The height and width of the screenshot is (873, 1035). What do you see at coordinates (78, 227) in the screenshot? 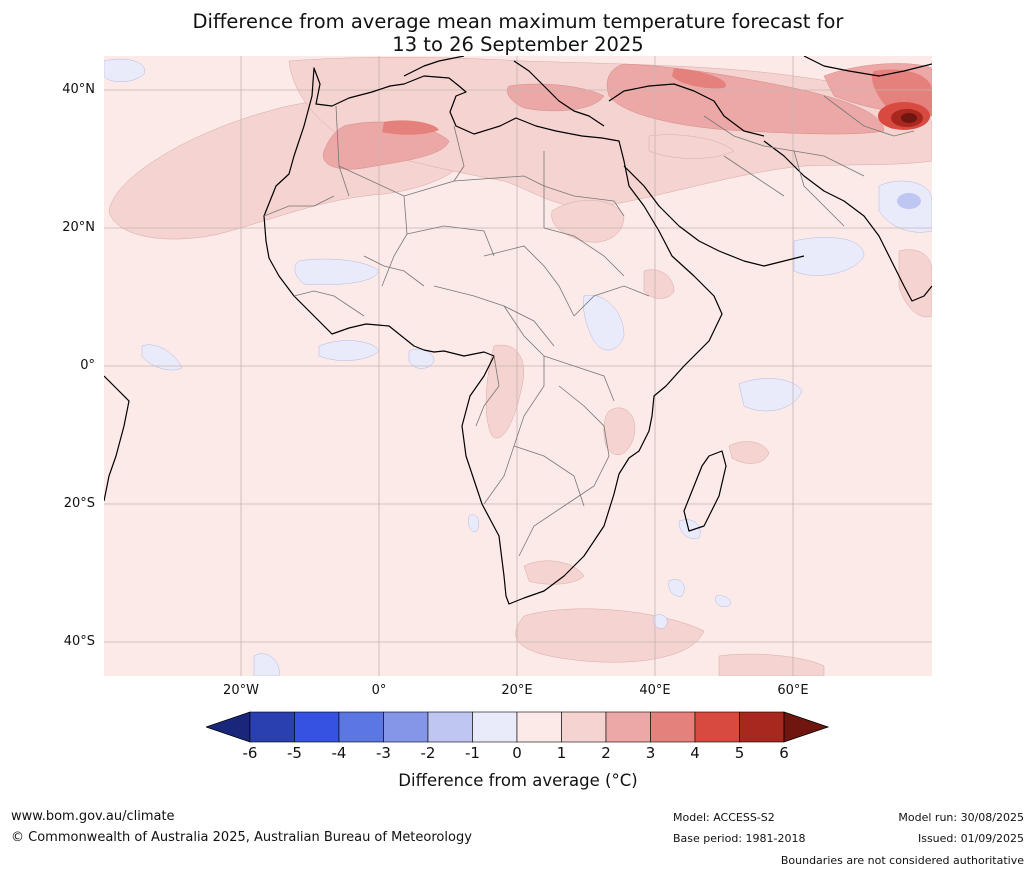
I see `lat-label-20n: 20°N` at bounding box center [78, 227].